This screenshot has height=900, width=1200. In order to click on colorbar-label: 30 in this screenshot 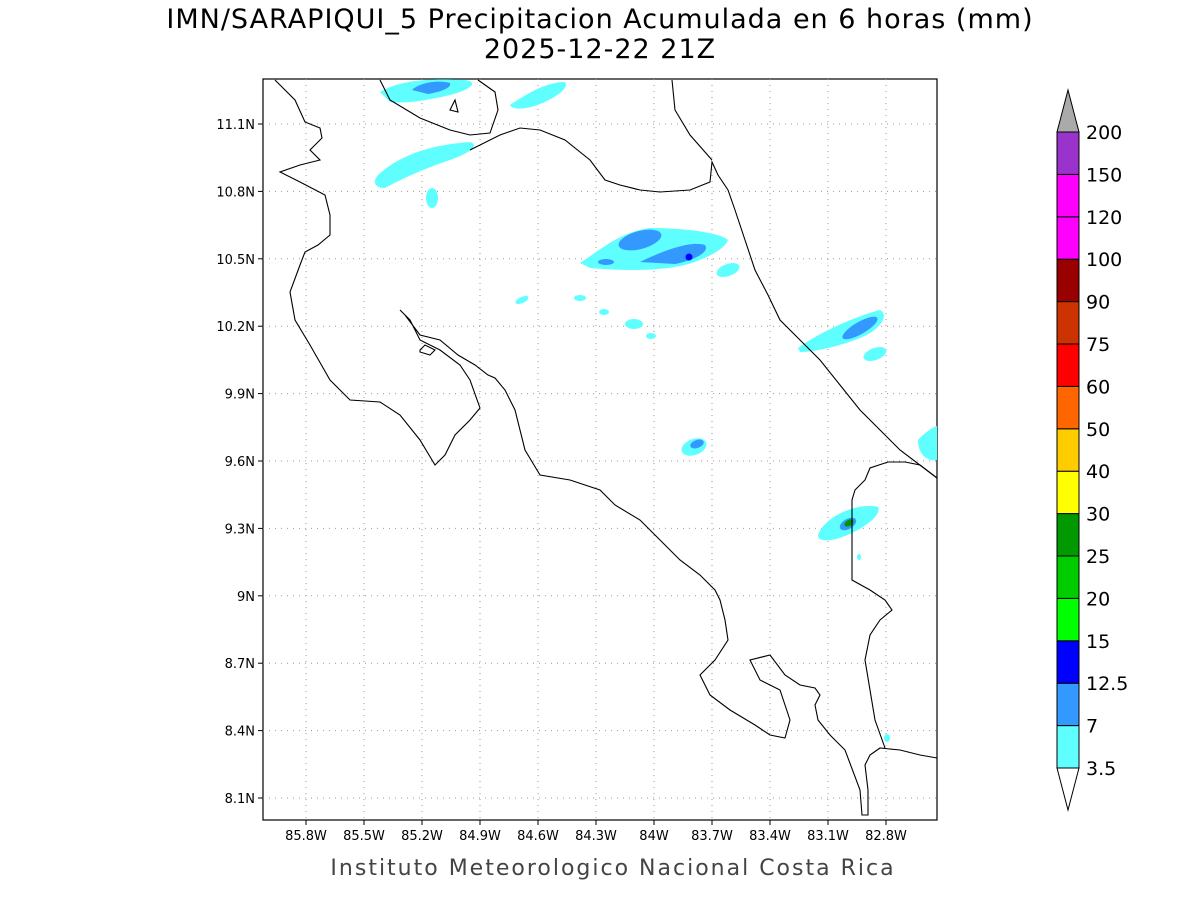, I will do `click(1098, 515)`.